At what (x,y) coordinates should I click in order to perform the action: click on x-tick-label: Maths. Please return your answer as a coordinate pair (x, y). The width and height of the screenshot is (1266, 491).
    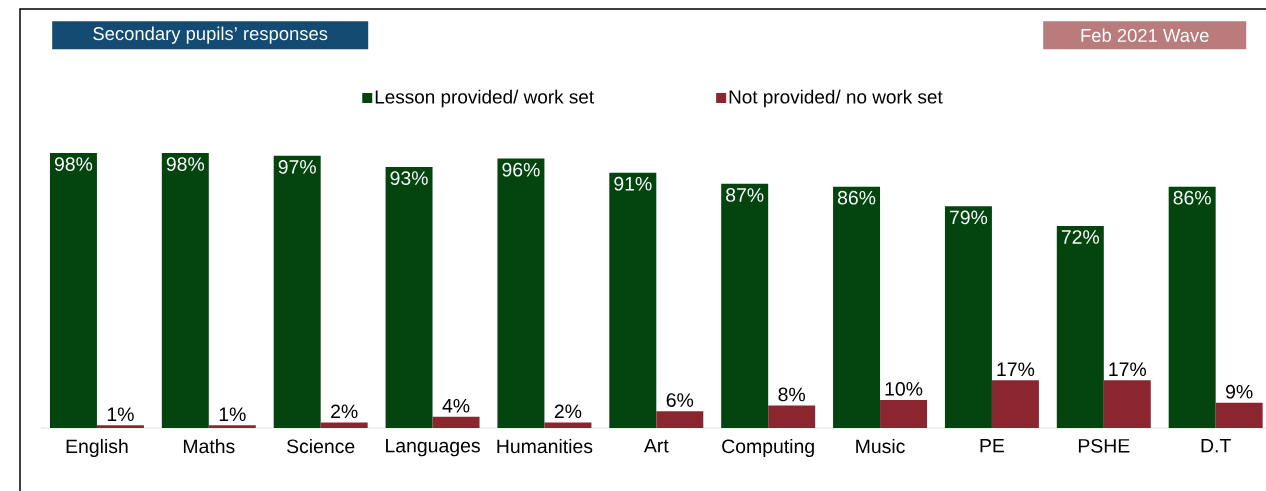
    Looking at the image, I should click on (209, 446).